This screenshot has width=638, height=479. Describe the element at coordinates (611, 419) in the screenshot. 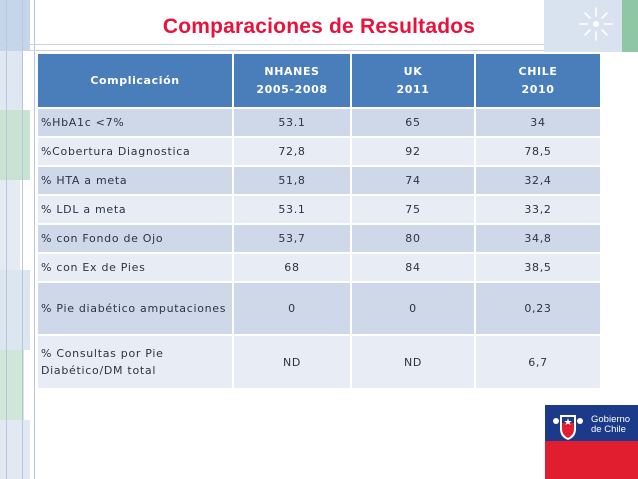

I see `logo-text-line1: Gobierno` at that location.